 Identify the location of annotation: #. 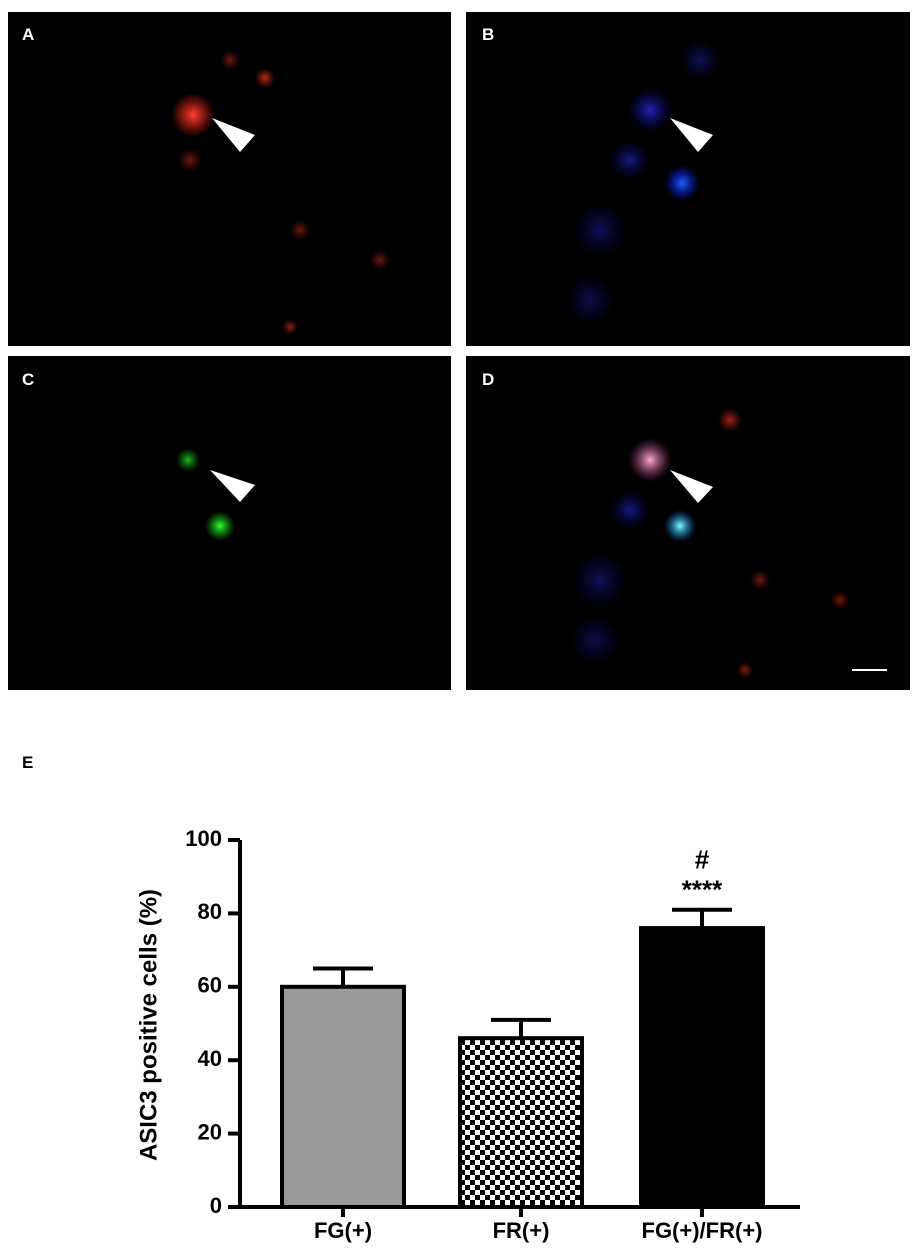
(702, 860).